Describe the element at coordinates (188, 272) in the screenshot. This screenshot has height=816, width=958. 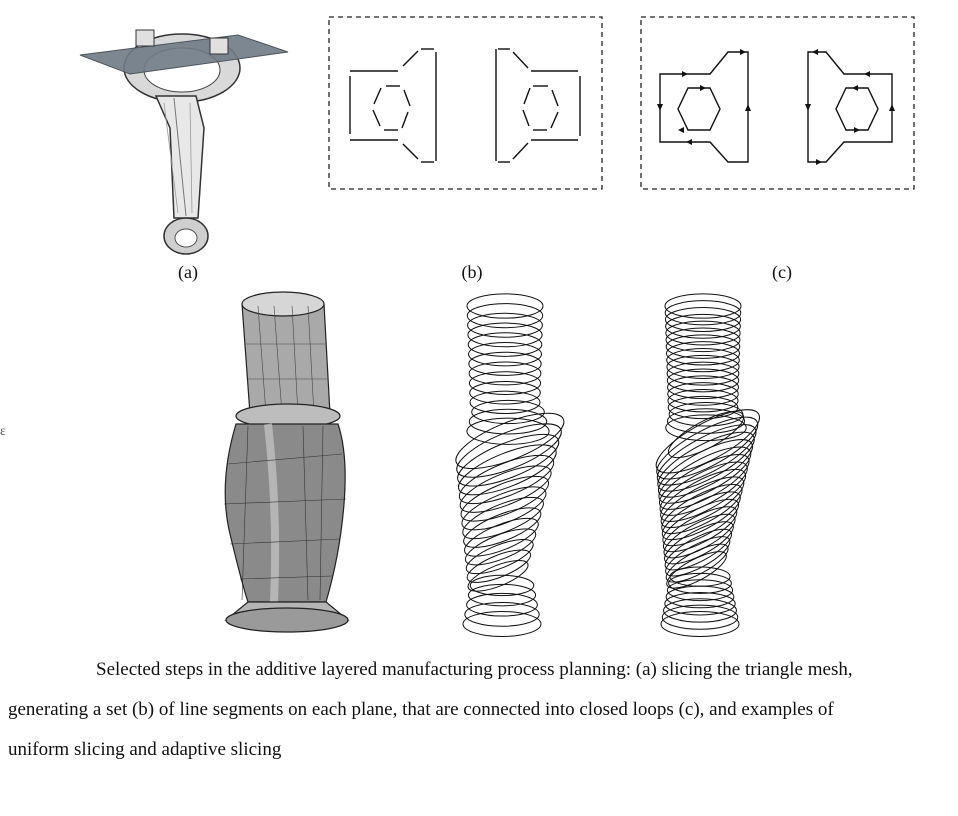
I see `panel-label-a: (a)` at that location.